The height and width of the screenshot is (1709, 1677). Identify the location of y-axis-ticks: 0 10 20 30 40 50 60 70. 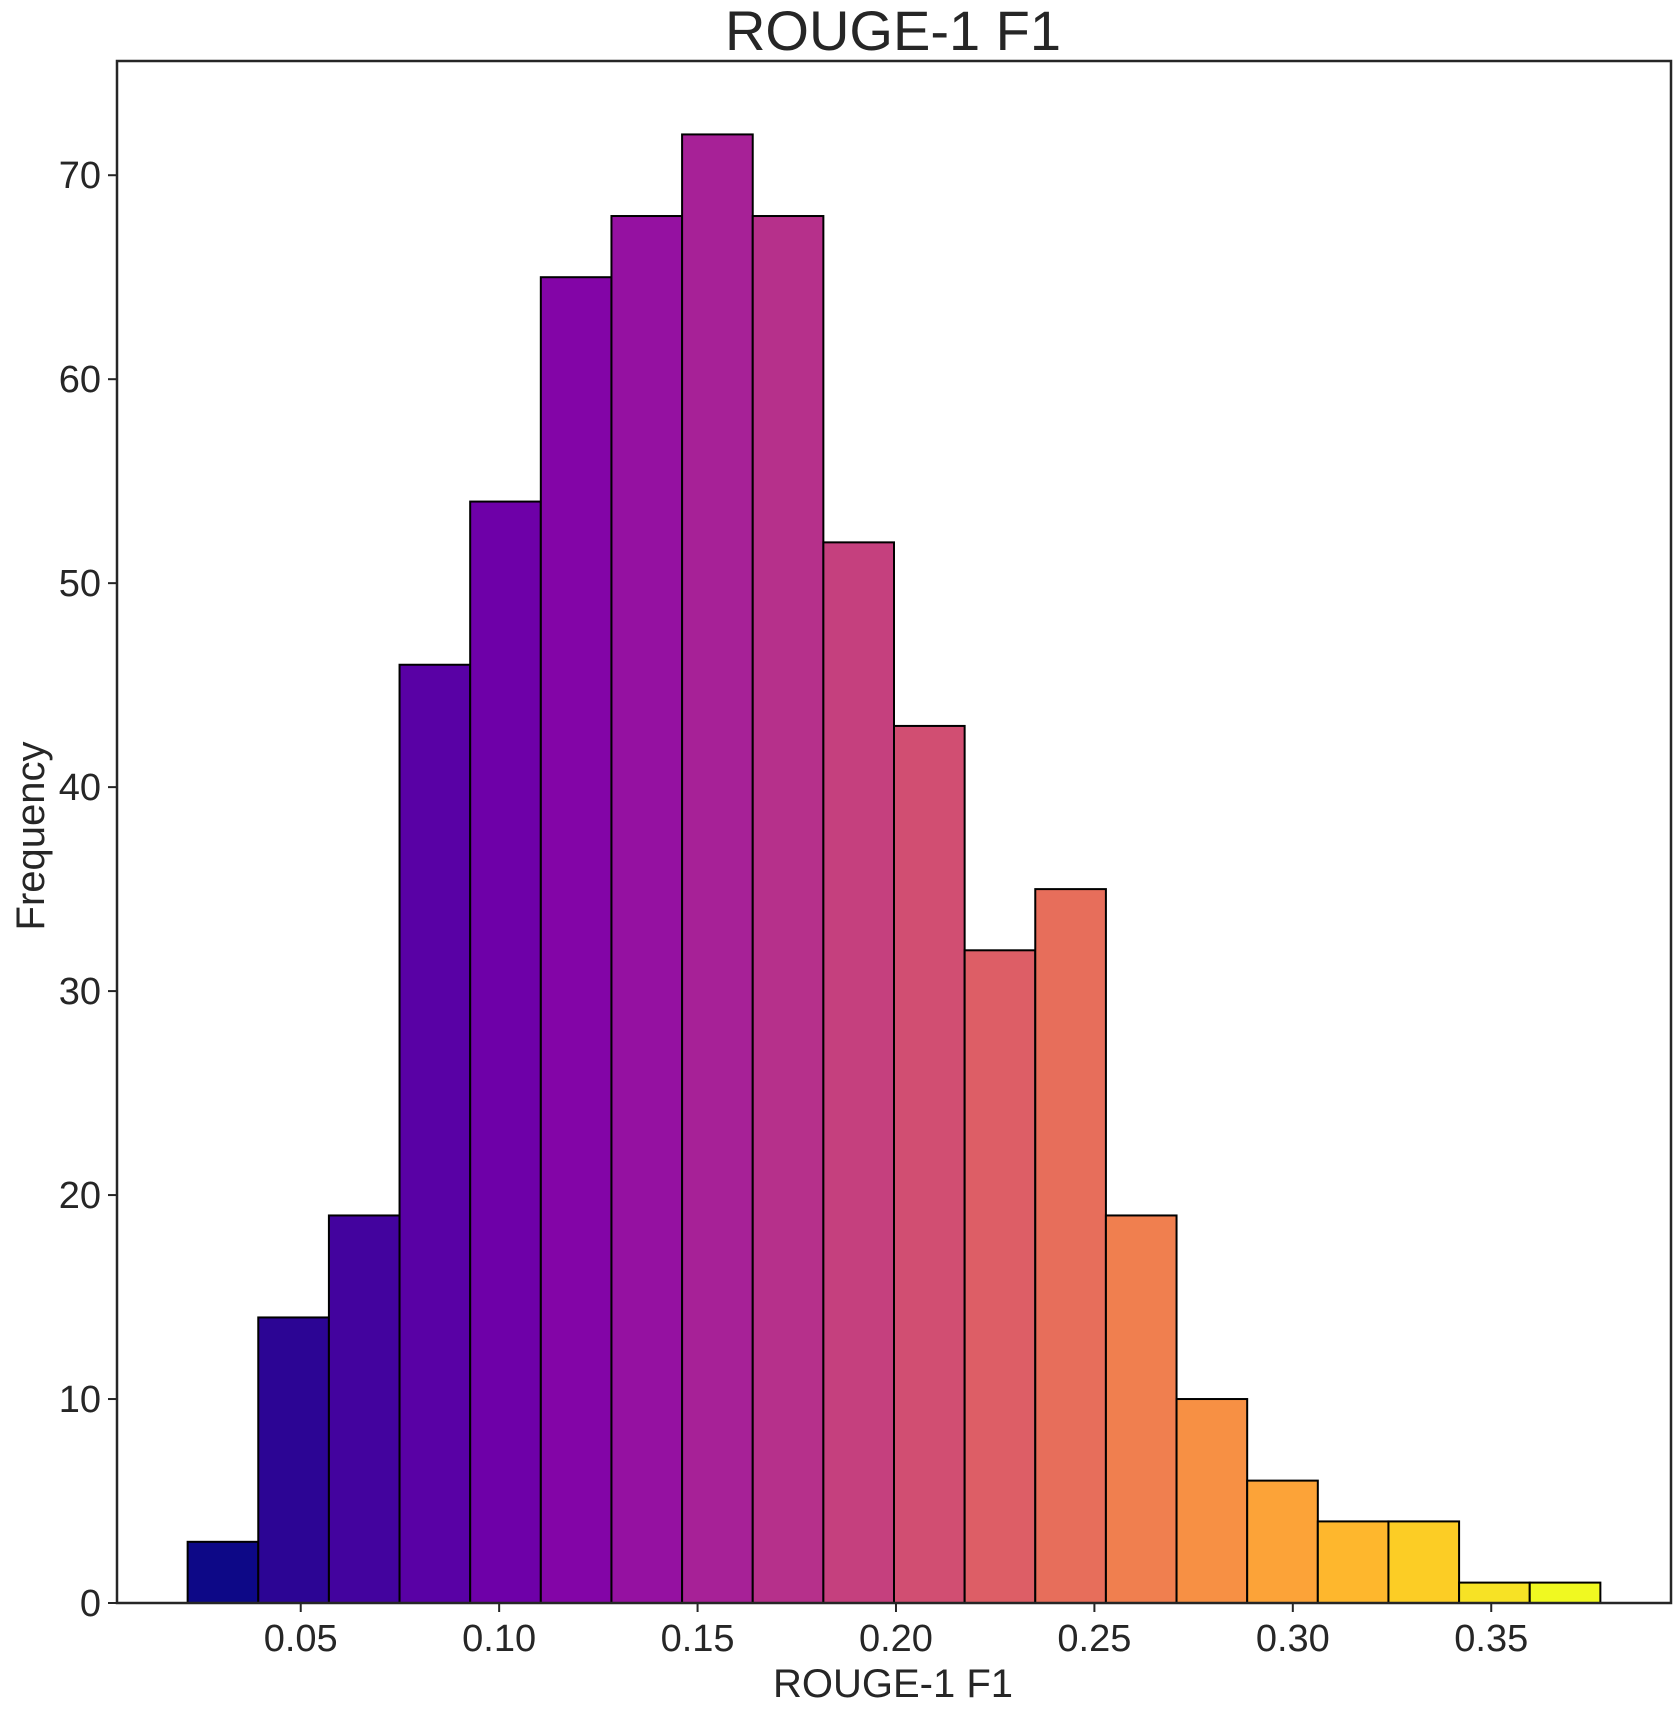
(88, 890).